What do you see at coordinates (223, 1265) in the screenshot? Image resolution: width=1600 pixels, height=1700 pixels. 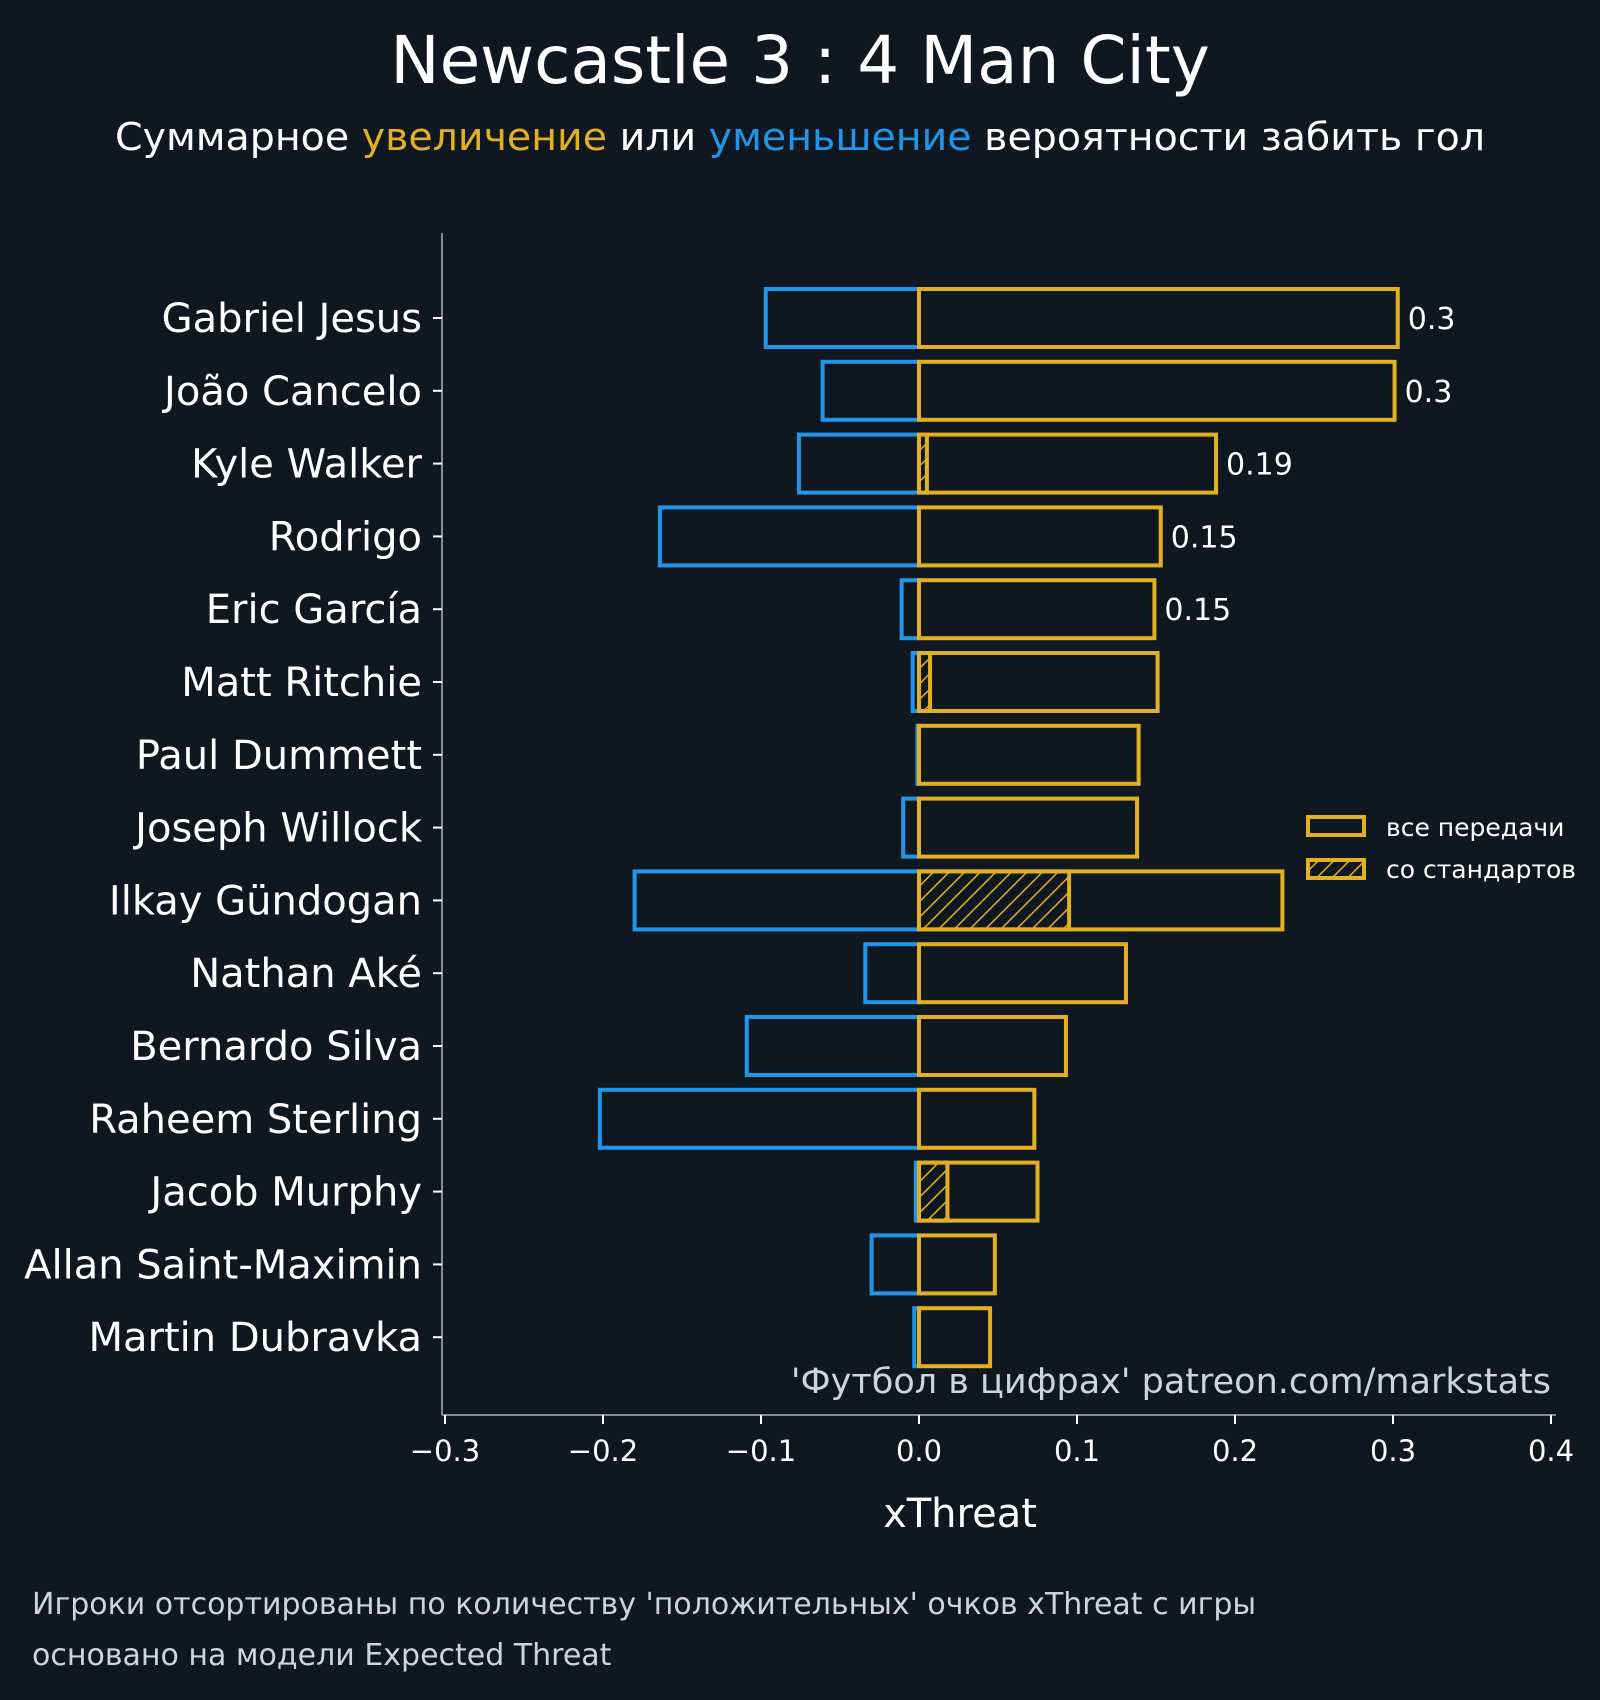 I see `player-label: Allan Saint-Maximin` at bounding box center [223, 1265].